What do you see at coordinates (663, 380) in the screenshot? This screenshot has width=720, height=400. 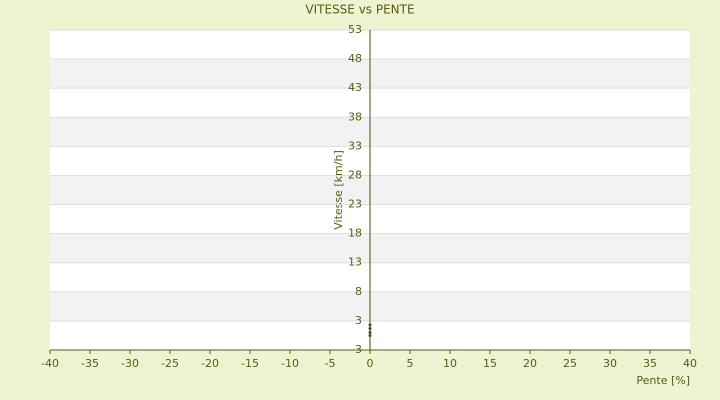 I see `x-axis-label: Pente [%]` at bounding box center [663, 380].